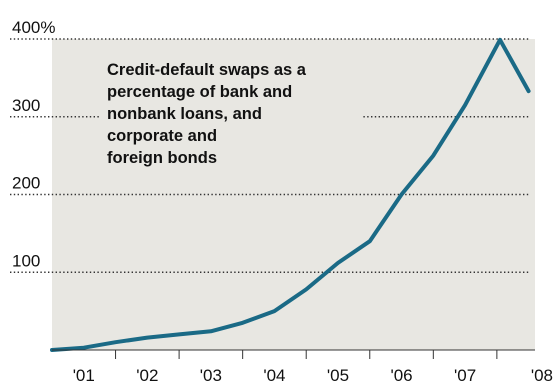  Describe the element at coordinates (33, 27) in the screenshot. I see `y-tick-label: 400%` at that location.